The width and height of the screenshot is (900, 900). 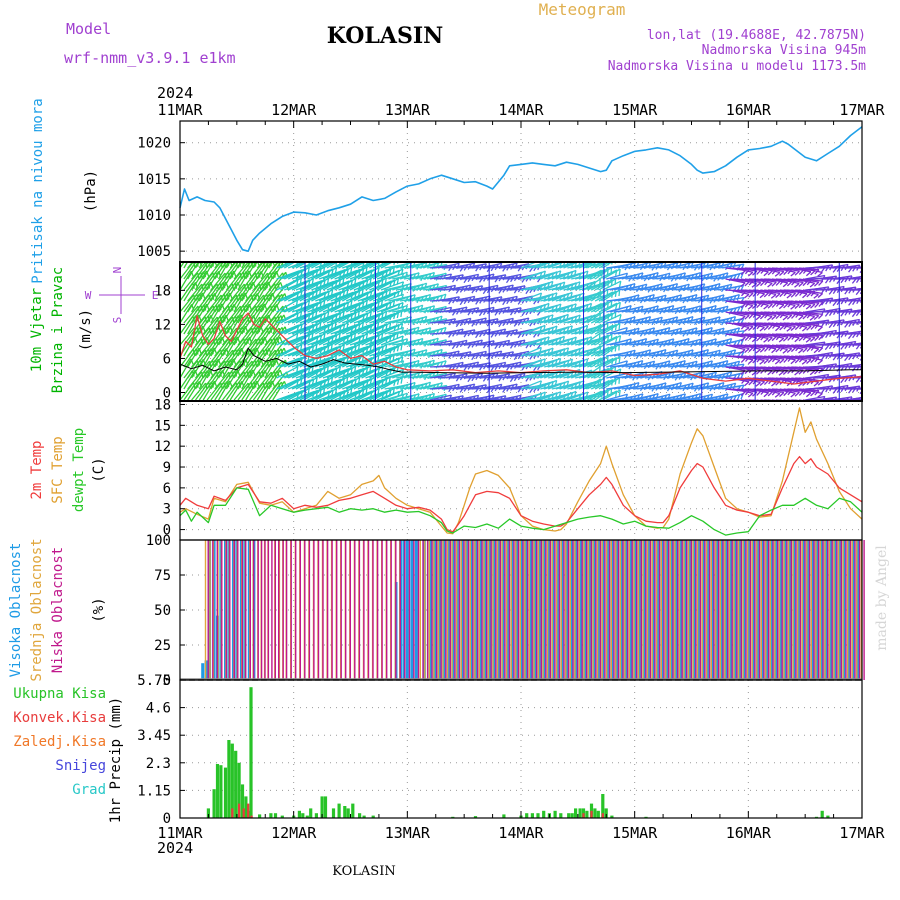 What do you see at coordinates (530, 328) in the screenshot?
I see `wind-barbs` at bounding box center [530, 328].